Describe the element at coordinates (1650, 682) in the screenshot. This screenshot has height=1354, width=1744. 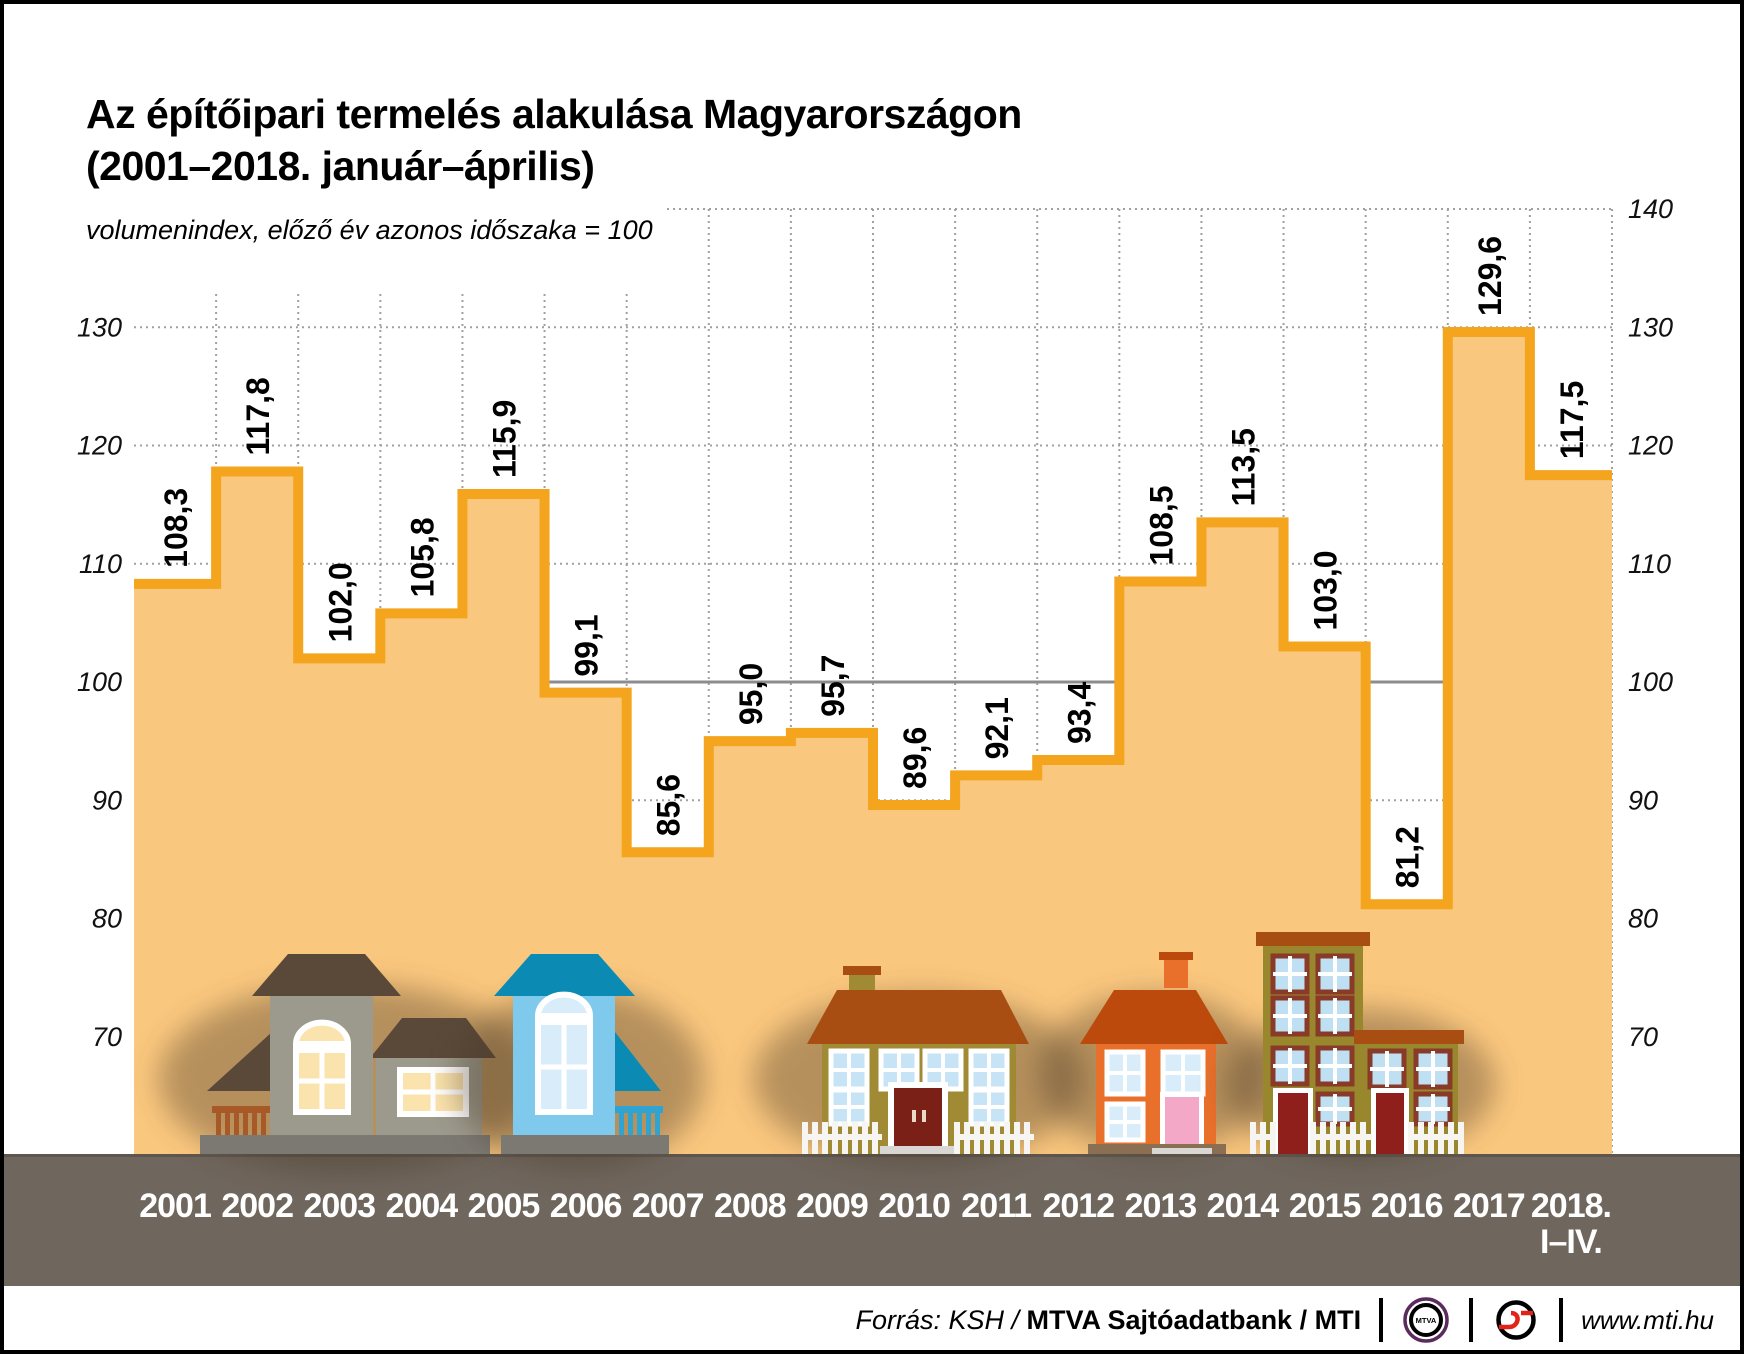
I see `y-tick-label-right: 100` at that location.